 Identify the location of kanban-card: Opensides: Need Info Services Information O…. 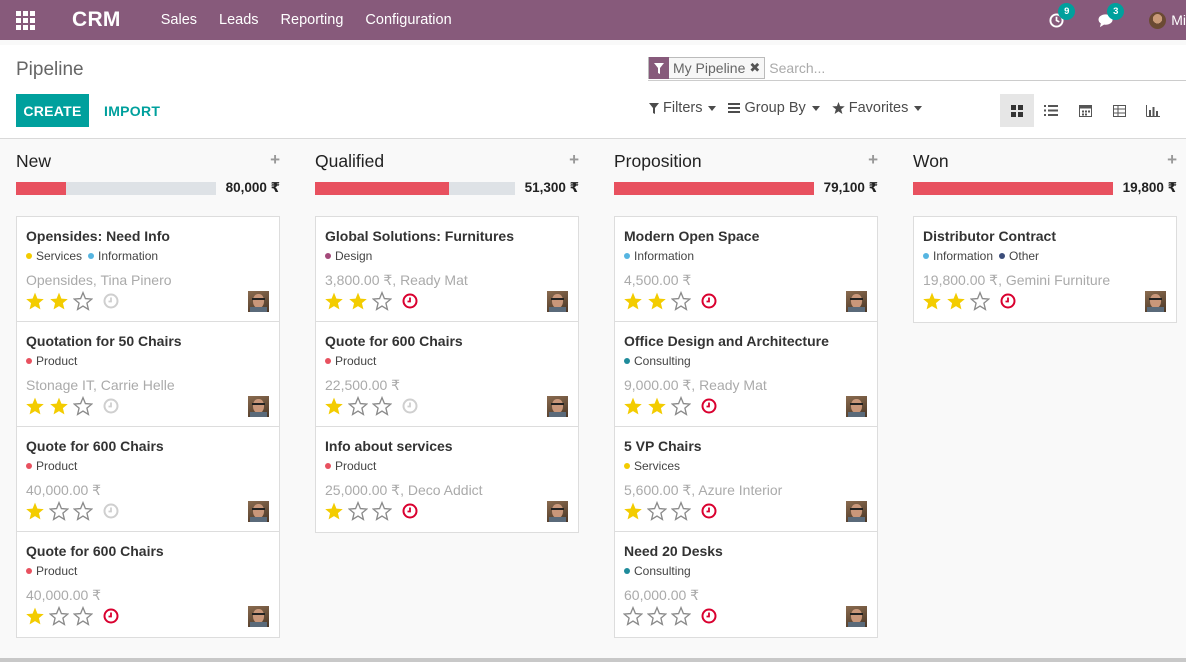
(148, 269).